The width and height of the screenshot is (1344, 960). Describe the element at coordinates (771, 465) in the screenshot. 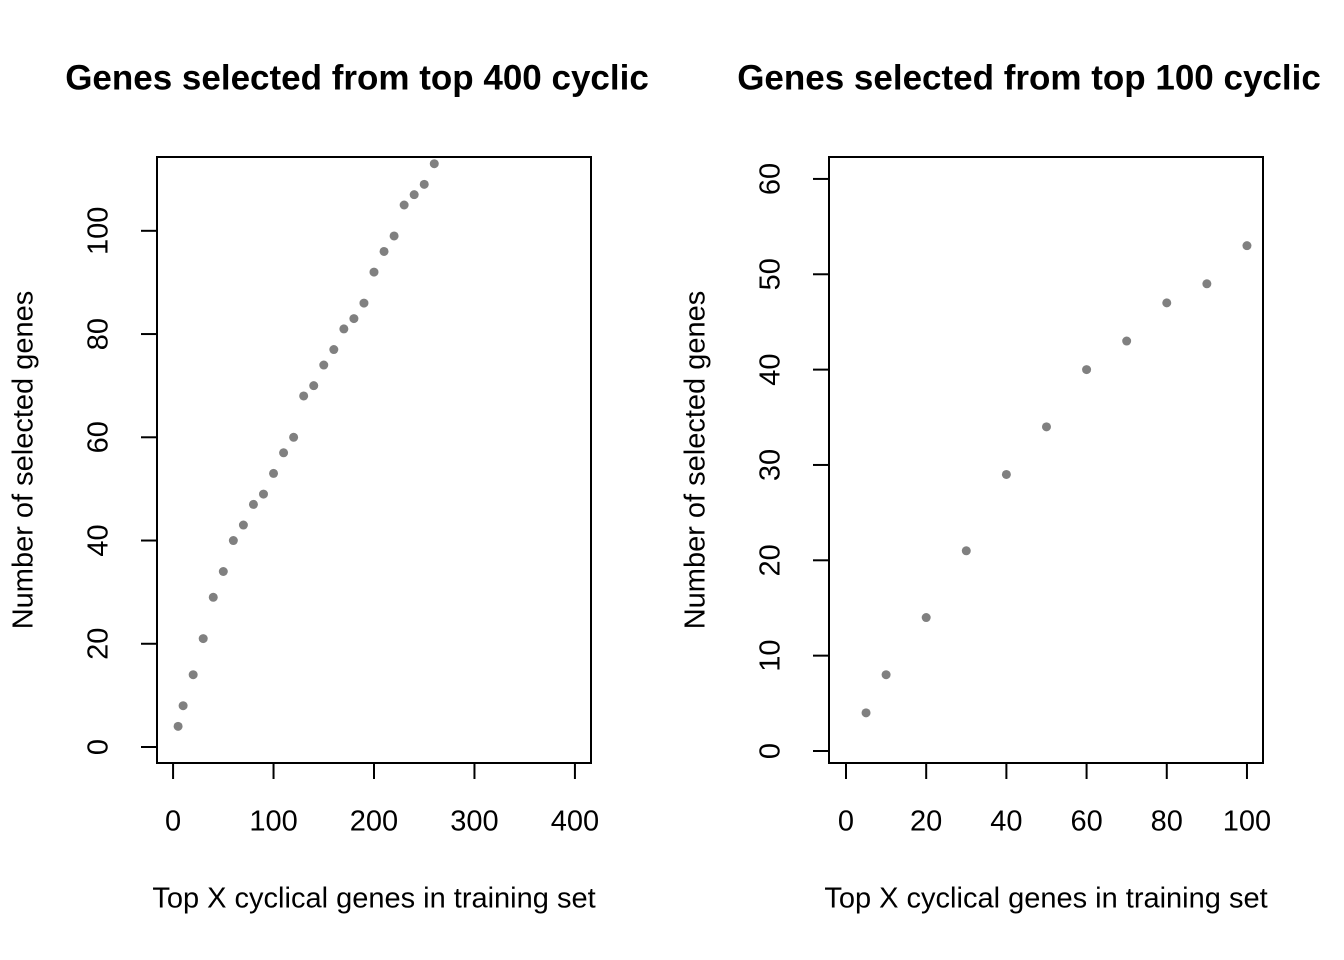

I see `y-tick-label: 30` at that location.